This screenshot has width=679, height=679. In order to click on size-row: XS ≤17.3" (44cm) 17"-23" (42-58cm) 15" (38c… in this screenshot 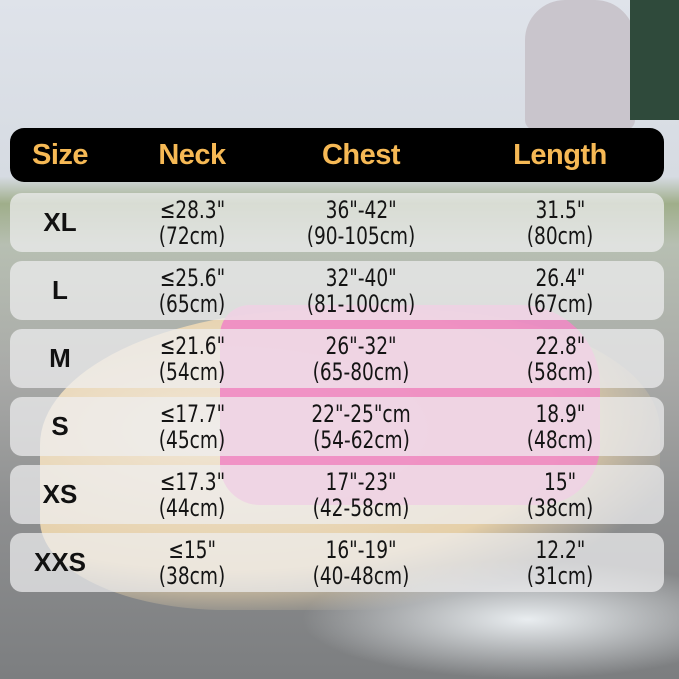, I will do `click(337, 494)`.